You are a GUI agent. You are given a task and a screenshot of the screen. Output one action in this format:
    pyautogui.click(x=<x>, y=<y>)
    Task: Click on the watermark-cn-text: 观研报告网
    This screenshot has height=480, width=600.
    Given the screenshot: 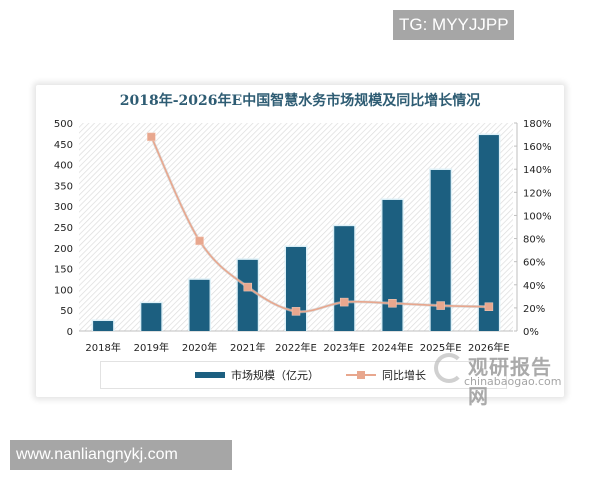 What is the action you would take?
    pyautogui.click(x=510, y=381)
    